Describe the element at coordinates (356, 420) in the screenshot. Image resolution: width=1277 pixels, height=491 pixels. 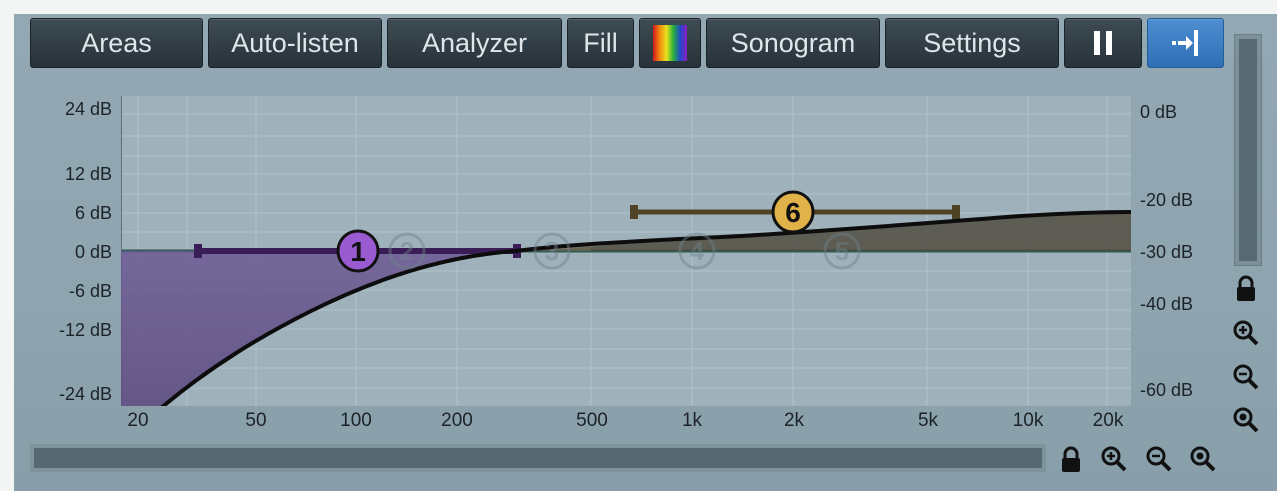
I see `freq-tick-label: 100` at that location.